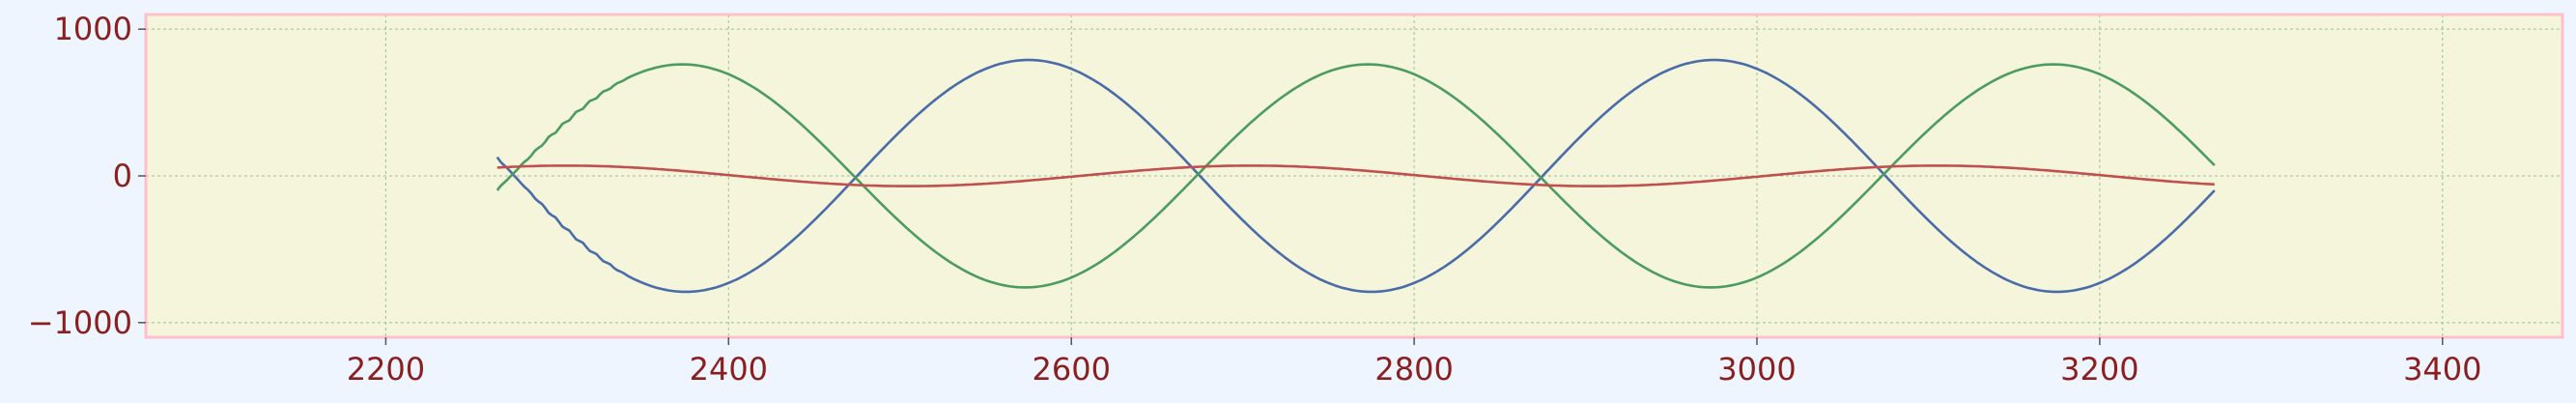 The height and width of the screenshot is (403, 2576). Describe the element at coordinates (80, 323) in the screenshot. I see `y-tick-label: −1000` at that location.